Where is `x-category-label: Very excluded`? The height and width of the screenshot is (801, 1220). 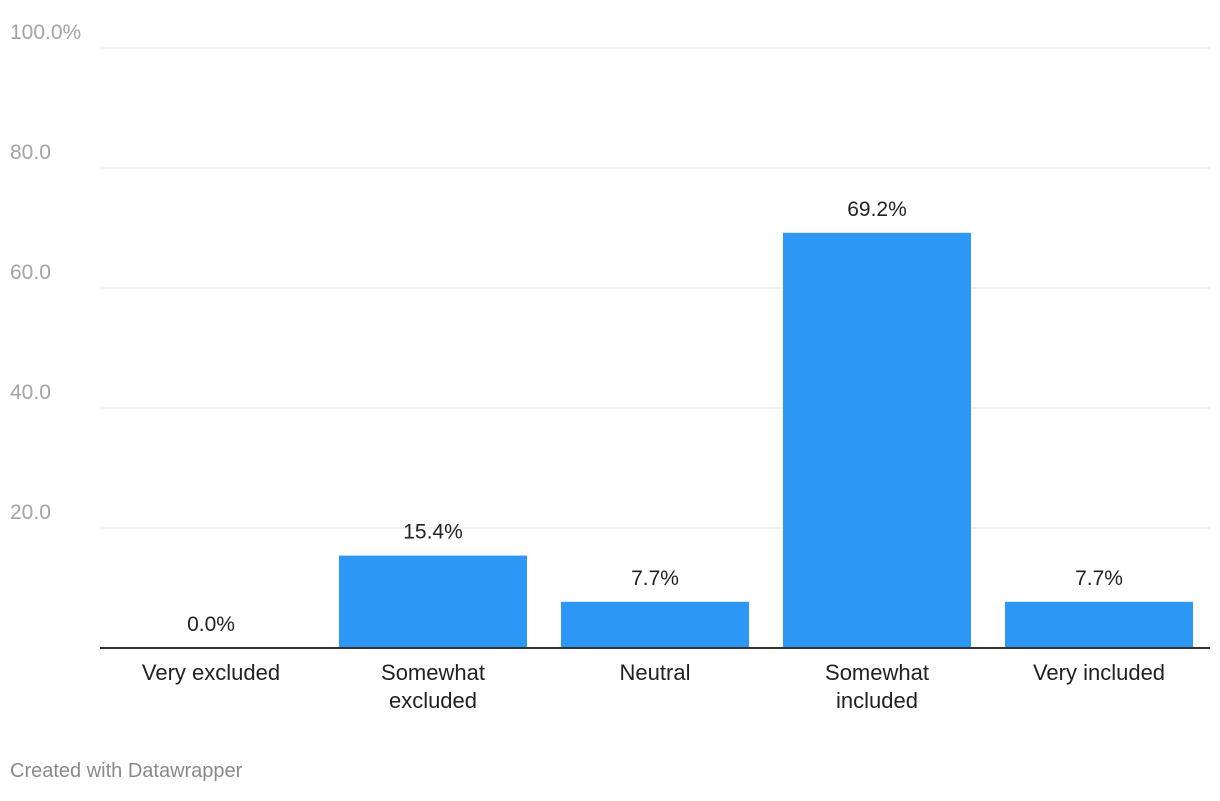 x-category-label: Very excluded is located at coordinates (211, 672).